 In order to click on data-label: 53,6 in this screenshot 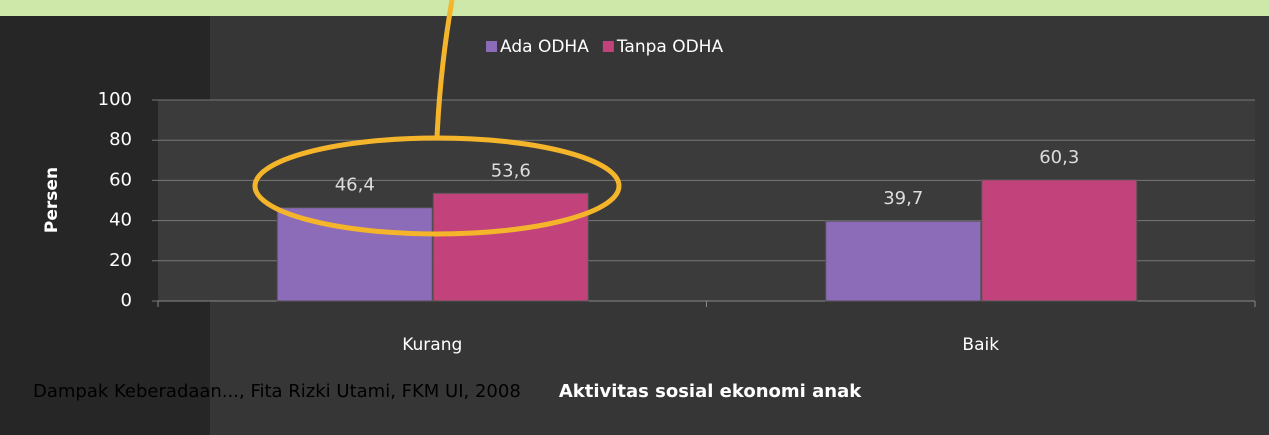, I will do `click(511, 170)`.